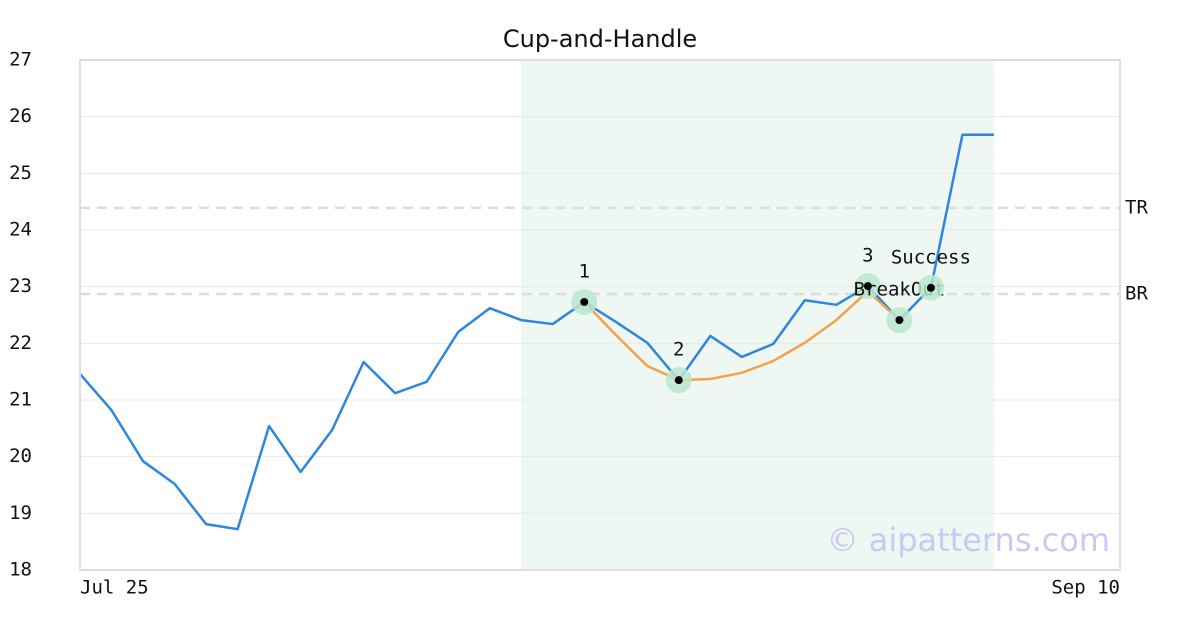 This screenshot has width=1200, height=630. I want to click on point-label: Success, so click(931, 257).